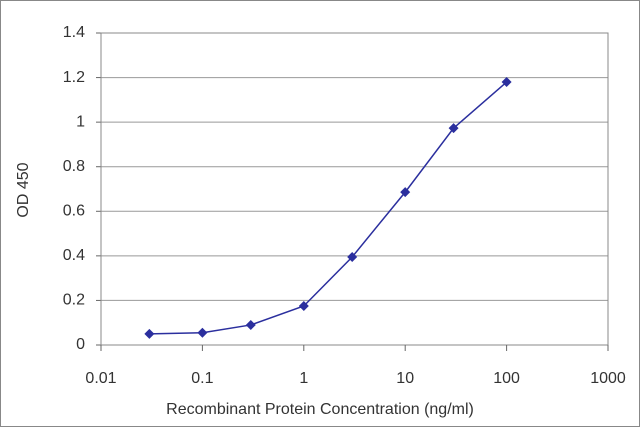 The image size is (640, 427). What do you see at coordinates (74, 166) in the screenshot?
I see `y-tick-label: 0.8` at bounding box center [74, 166].